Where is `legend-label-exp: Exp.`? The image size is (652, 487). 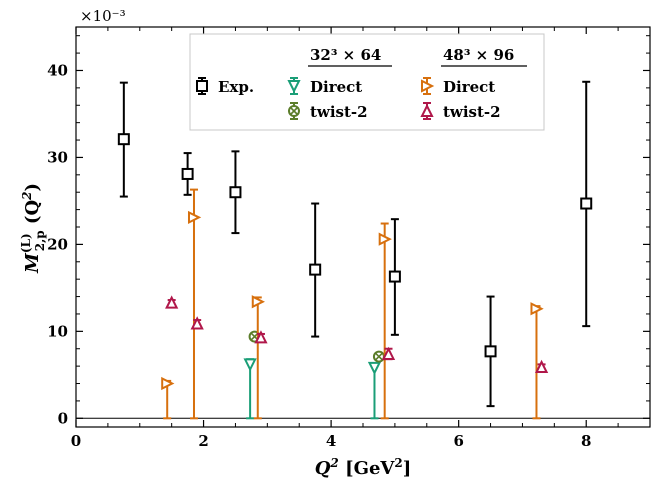
legend-label-exp: Exp. is located at coordinates (236, 87).